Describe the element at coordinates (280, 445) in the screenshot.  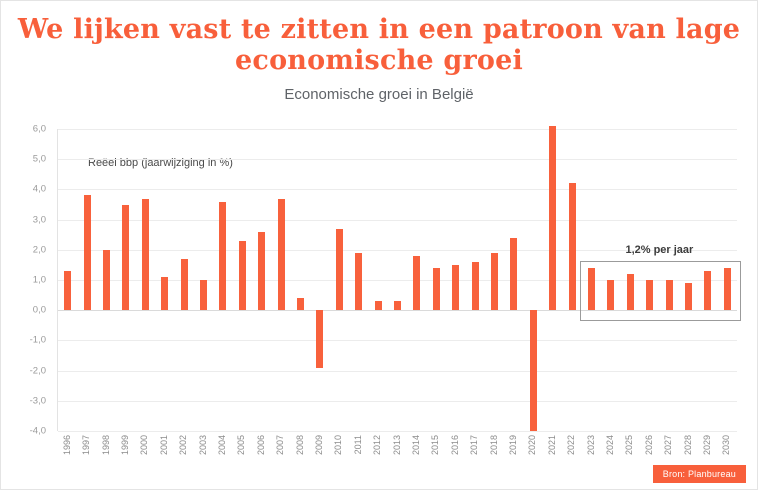
I see `x-tick-label: 2007` at that location.